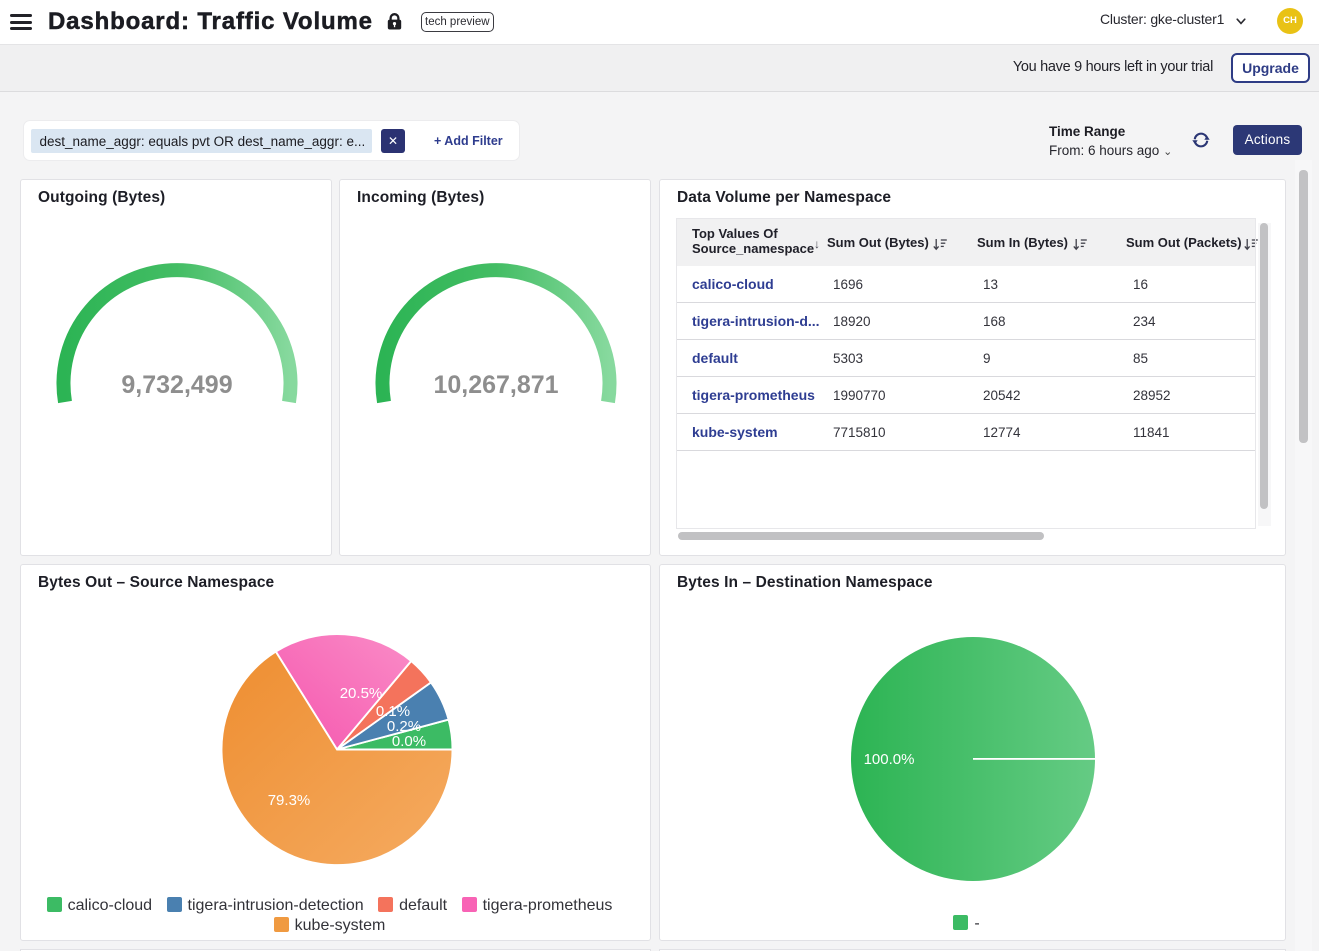  I want to click on svg-text: 100.0%, so click(889, 759).